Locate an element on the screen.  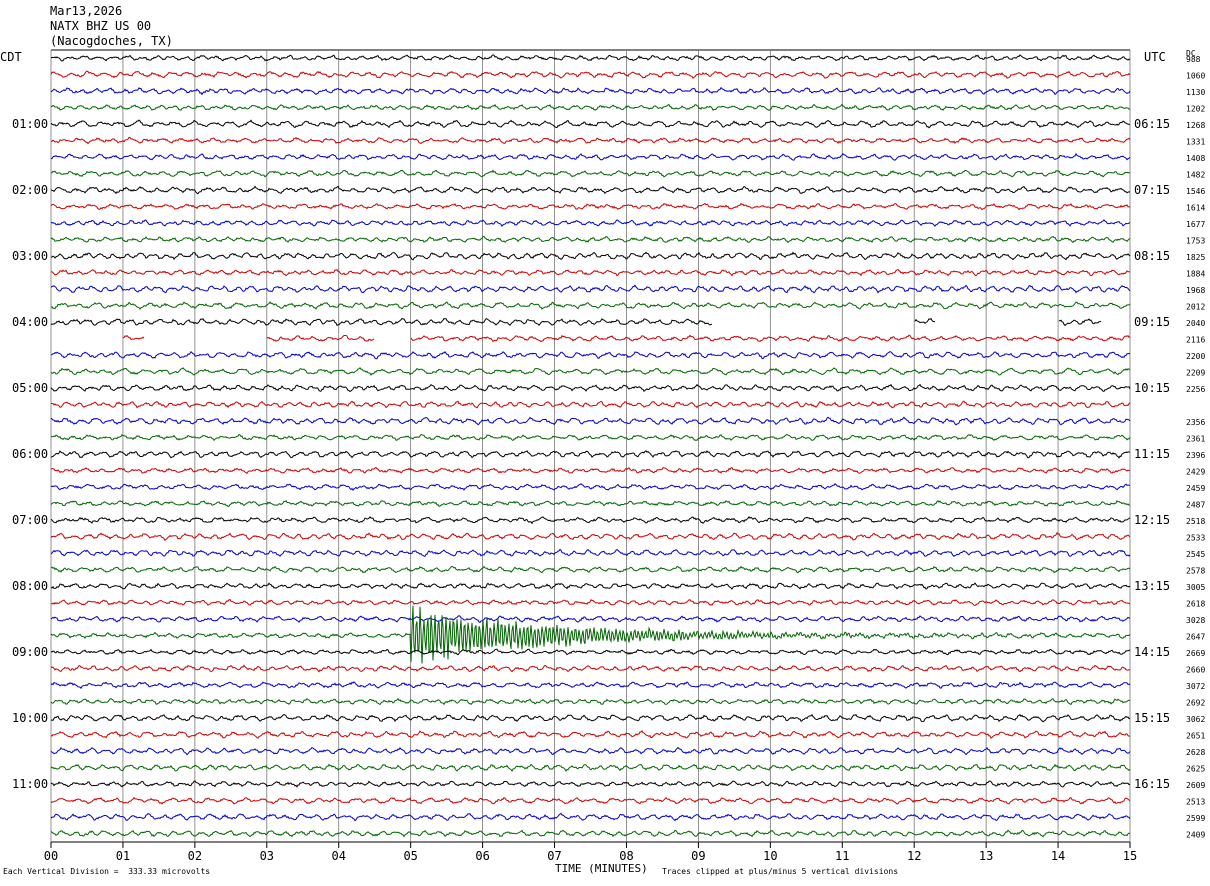
trace-dc-value: 1268 is located at coordinates (1195, 125).